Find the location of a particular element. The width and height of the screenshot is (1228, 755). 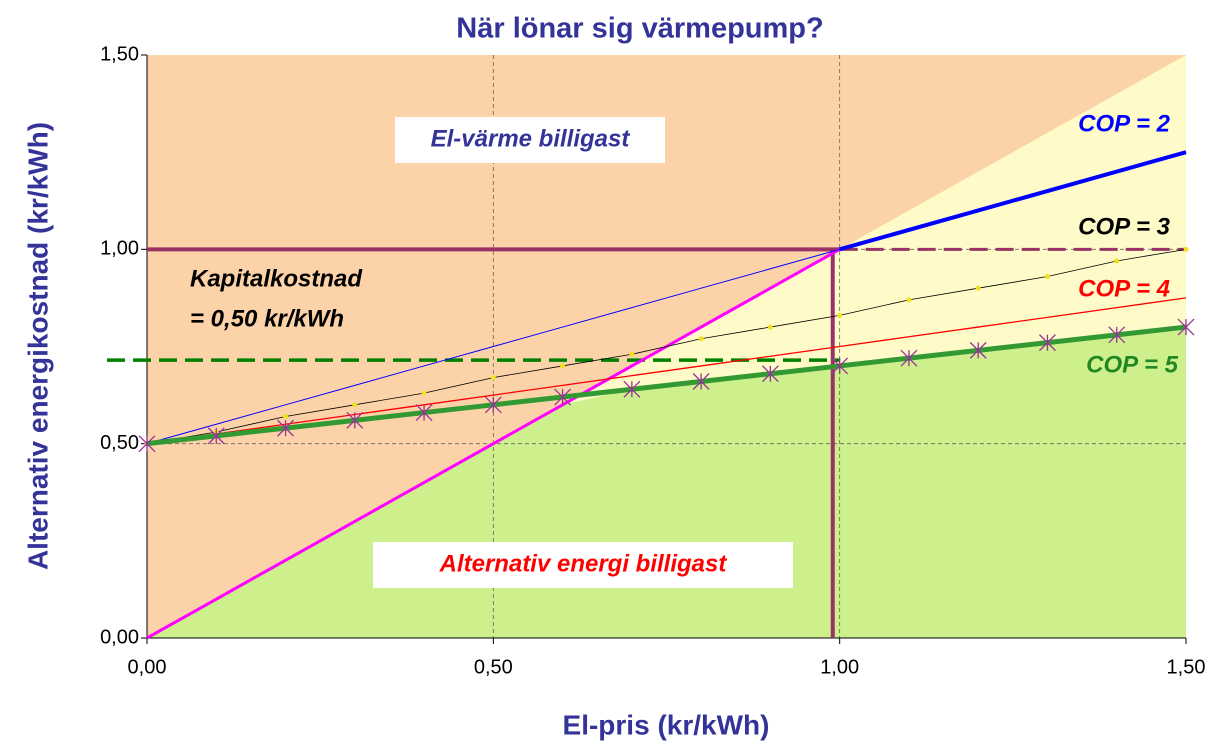

annotation: = 0,50 kr/kWh is located at coordinates (267, 318).